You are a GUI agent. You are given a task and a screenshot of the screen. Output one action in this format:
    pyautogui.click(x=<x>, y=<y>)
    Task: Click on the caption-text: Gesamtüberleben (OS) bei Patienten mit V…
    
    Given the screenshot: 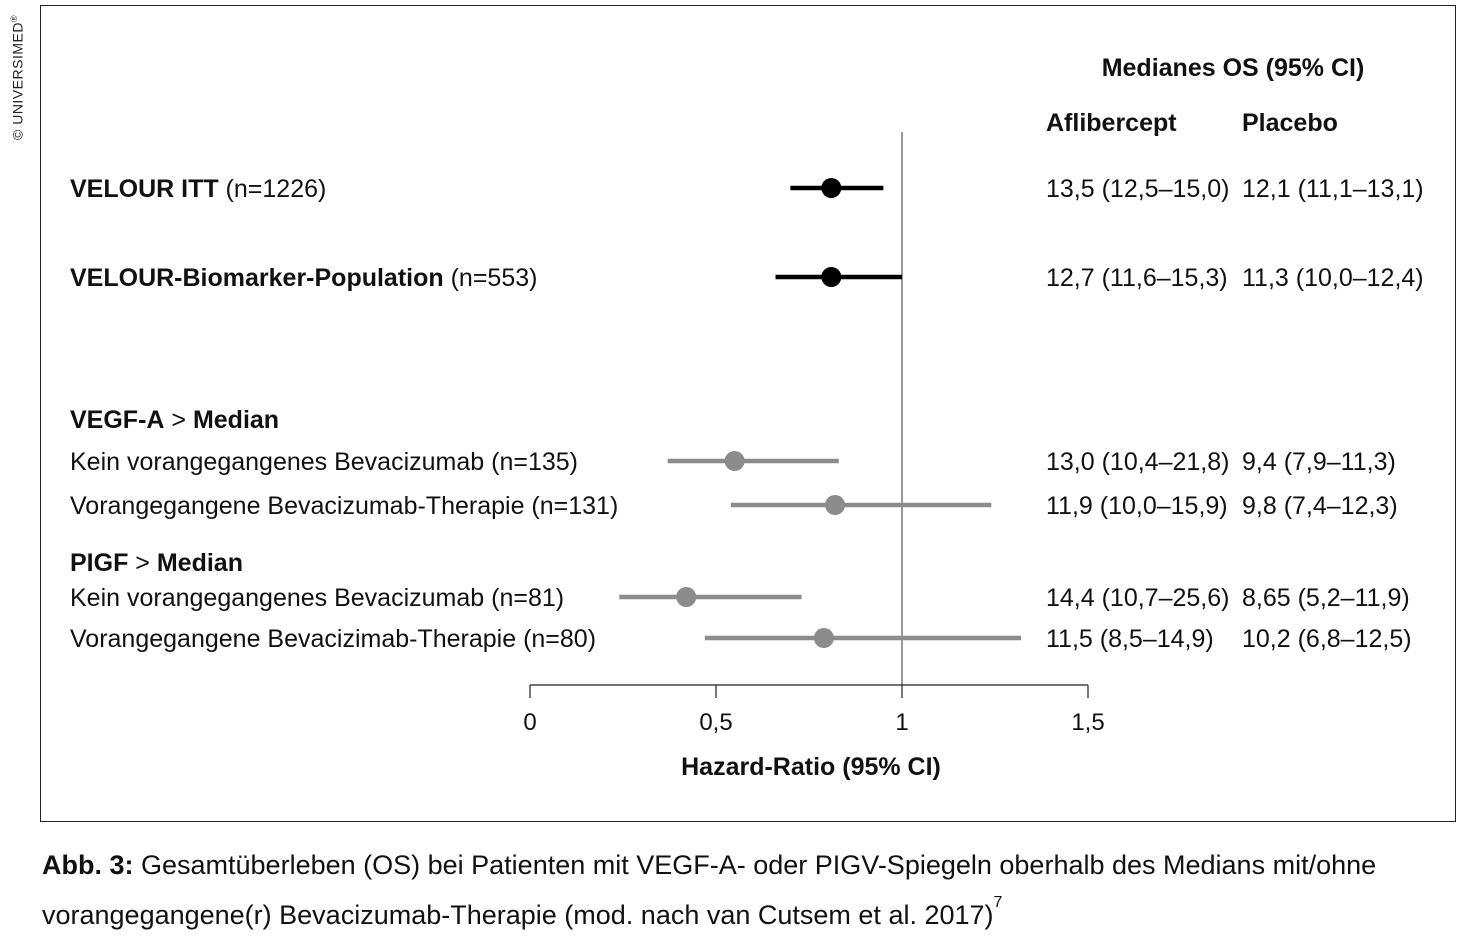 What is the action you would take?
    pyautogui.click(x=709, y=890)
    